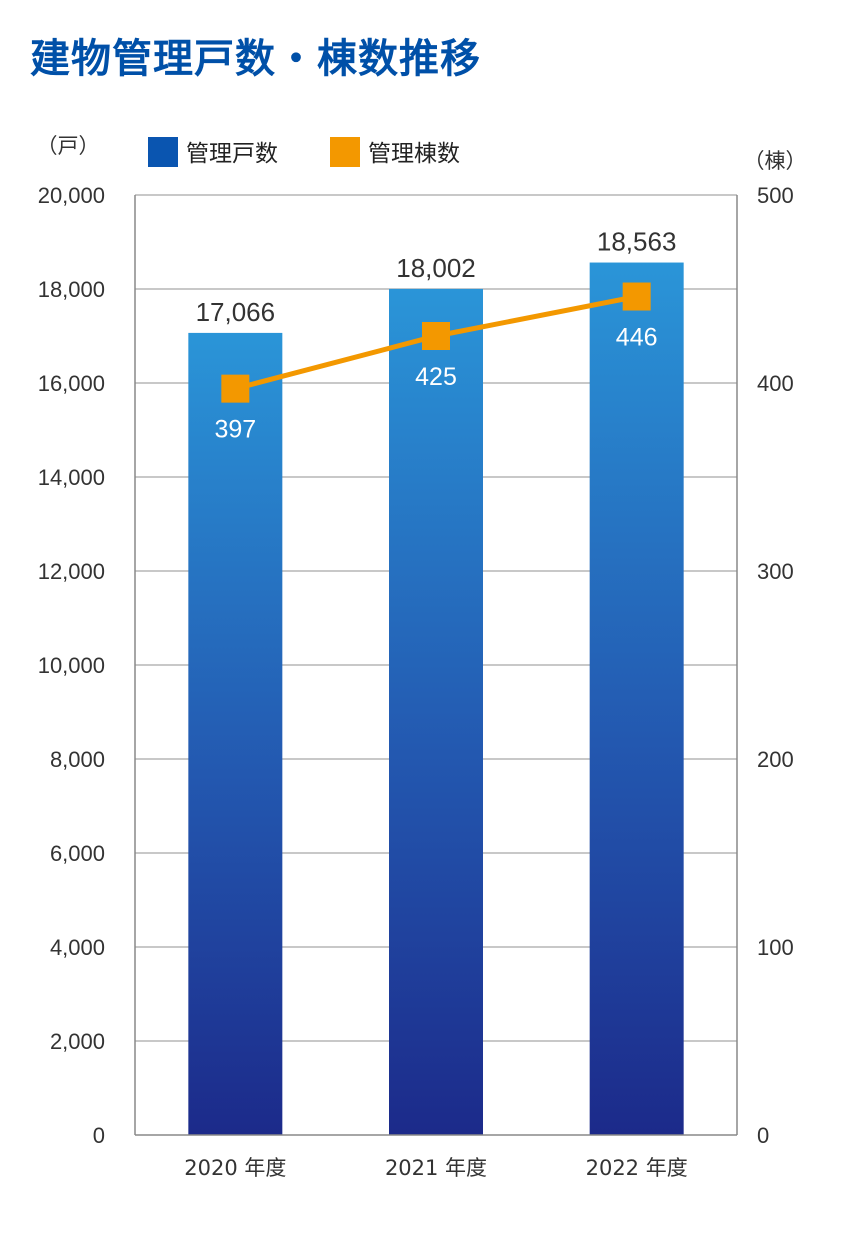 Image resolution: width=851 pixels, height=1235 pixels. What do you see at coordinates (235, 1168) in the screenshot?
I see `x-category-label: 2020 年度` at bounding box center [235, 1168].